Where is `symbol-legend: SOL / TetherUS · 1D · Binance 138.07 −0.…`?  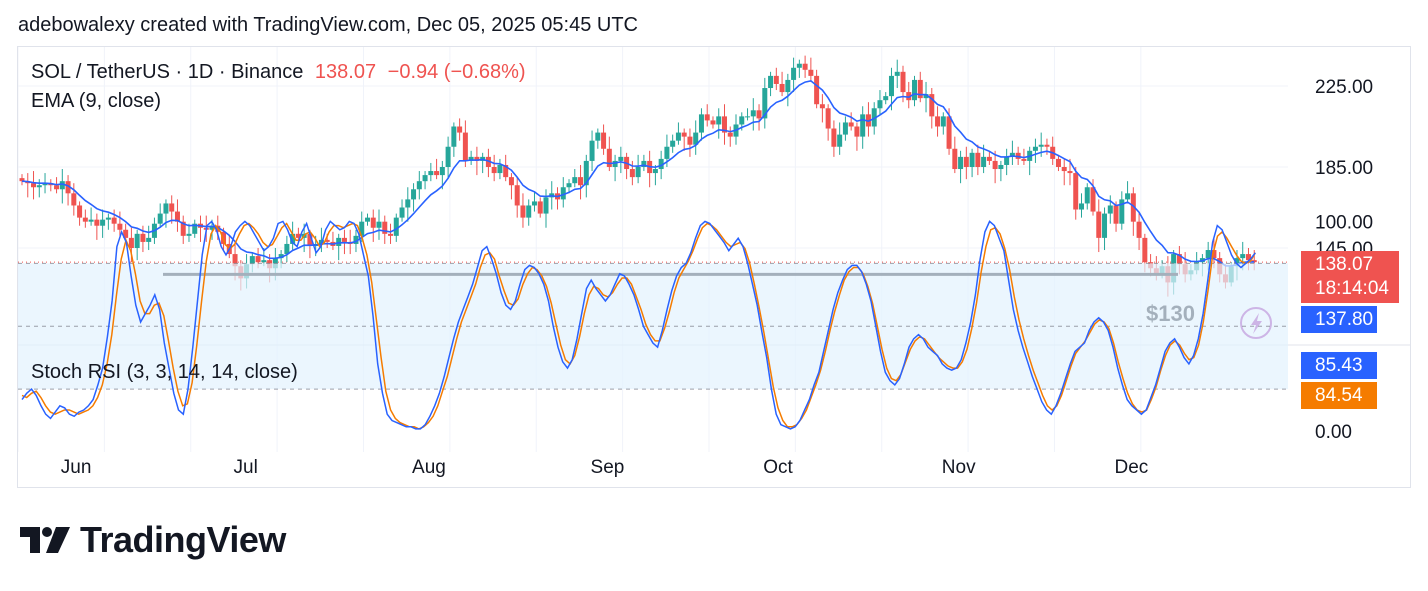
symbol-legend: SOL / TetherUS · 1D · Binance 138.07 −0.… is located at coordinates (278, 72).